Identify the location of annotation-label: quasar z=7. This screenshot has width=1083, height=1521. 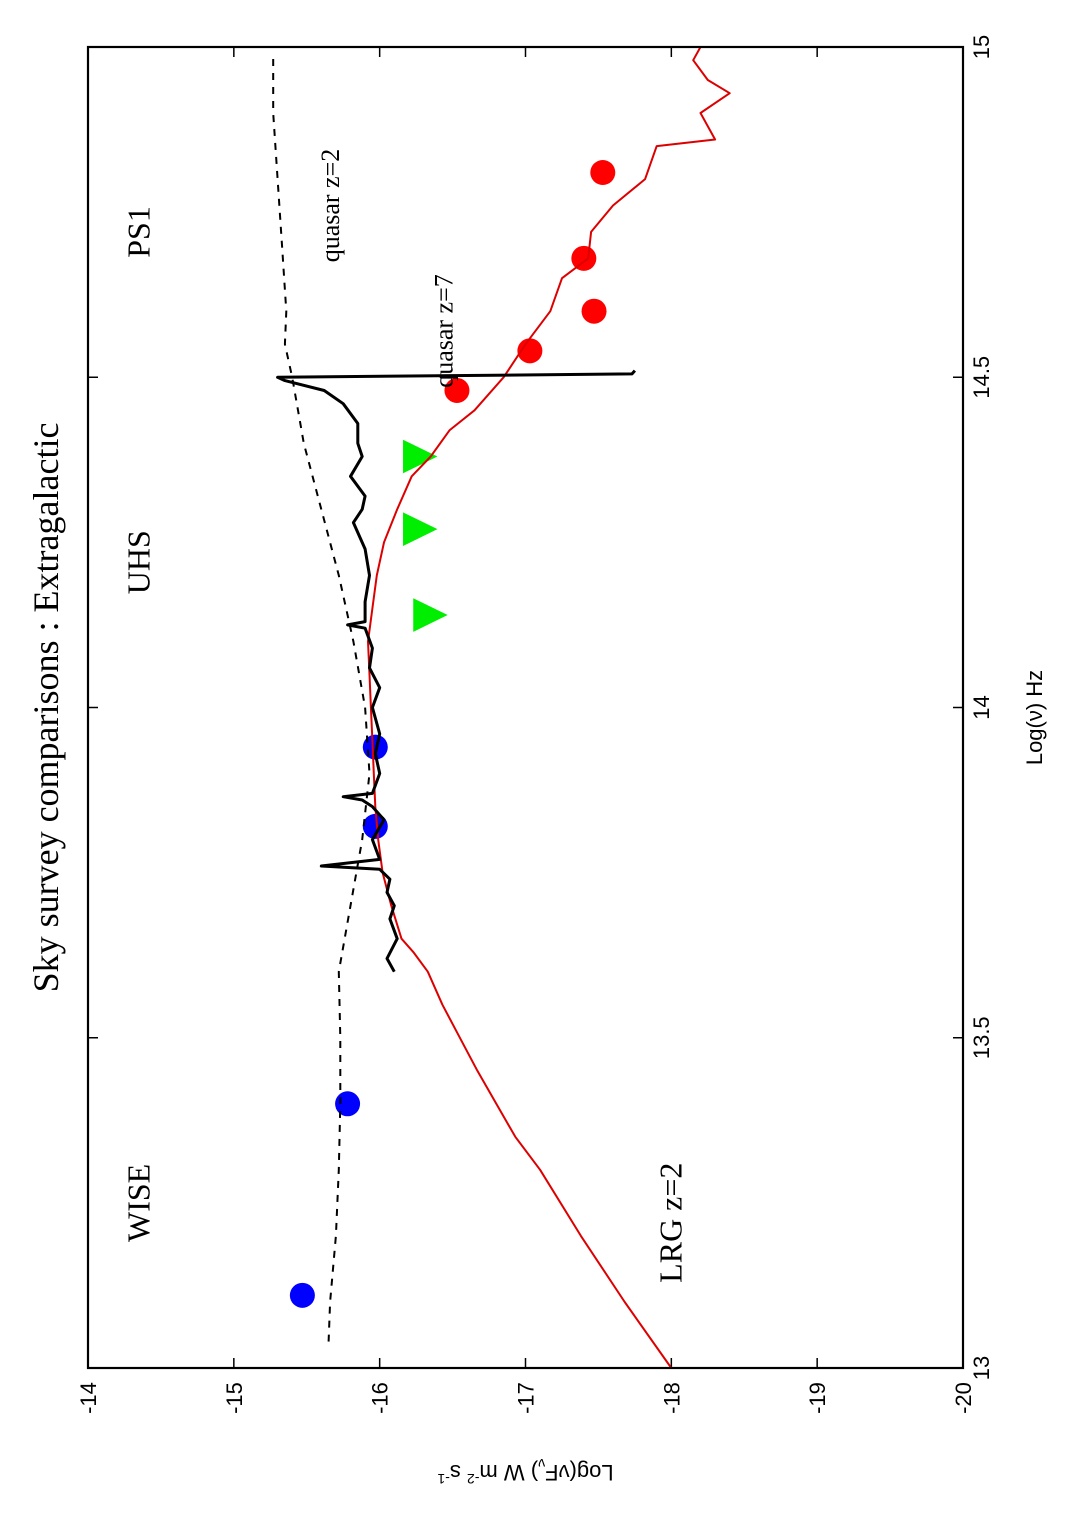
(444, 331).